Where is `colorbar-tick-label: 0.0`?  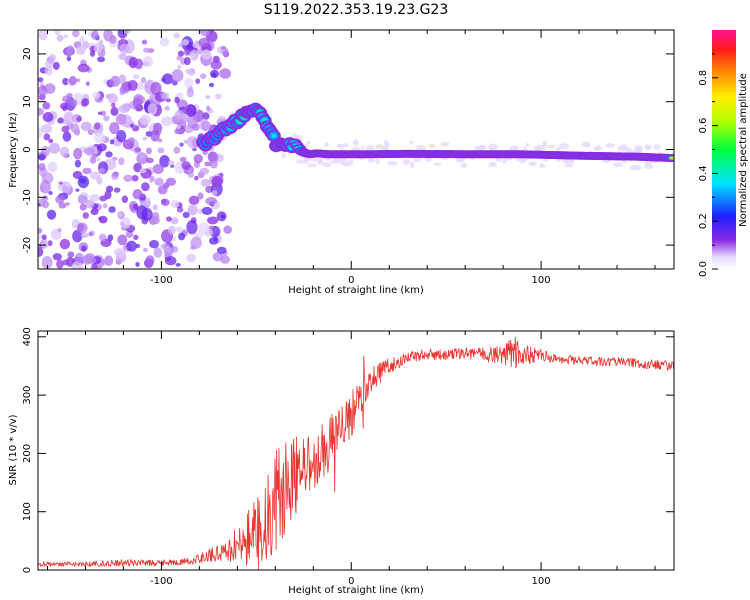 colorbar-tick-label: 0.0 is located at coordinates (703, 269).